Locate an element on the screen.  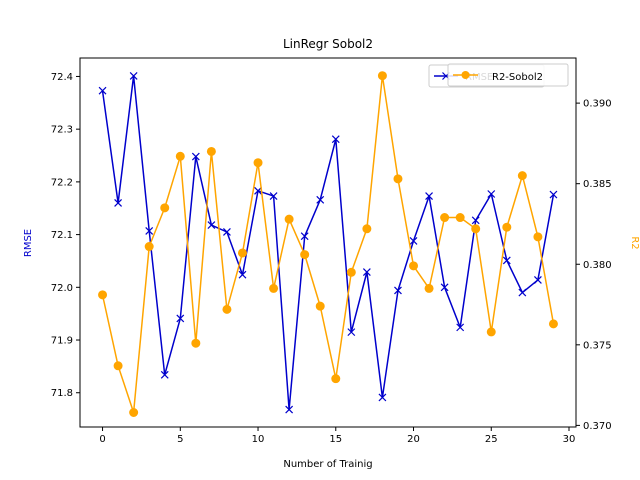
legend-marker-r2 is located at coordinates (465, 75).